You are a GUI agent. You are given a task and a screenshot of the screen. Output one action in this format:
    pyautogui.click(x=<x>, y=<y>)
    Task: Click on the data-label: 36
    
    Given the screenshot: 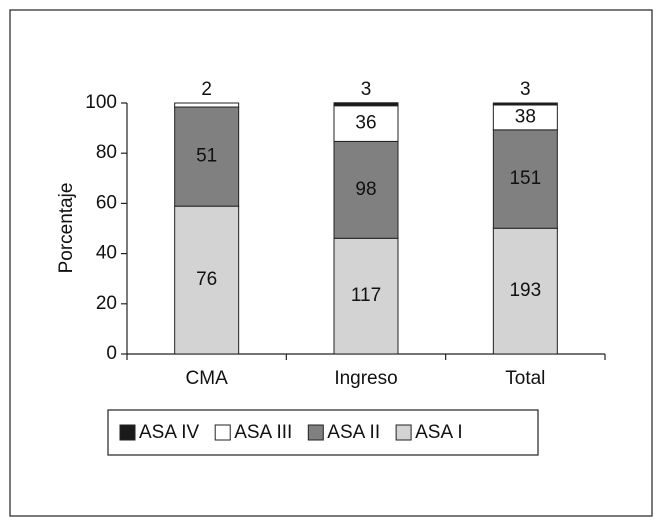 What is the action you would take?
    pyautogui.click(x=365, y=123)
    